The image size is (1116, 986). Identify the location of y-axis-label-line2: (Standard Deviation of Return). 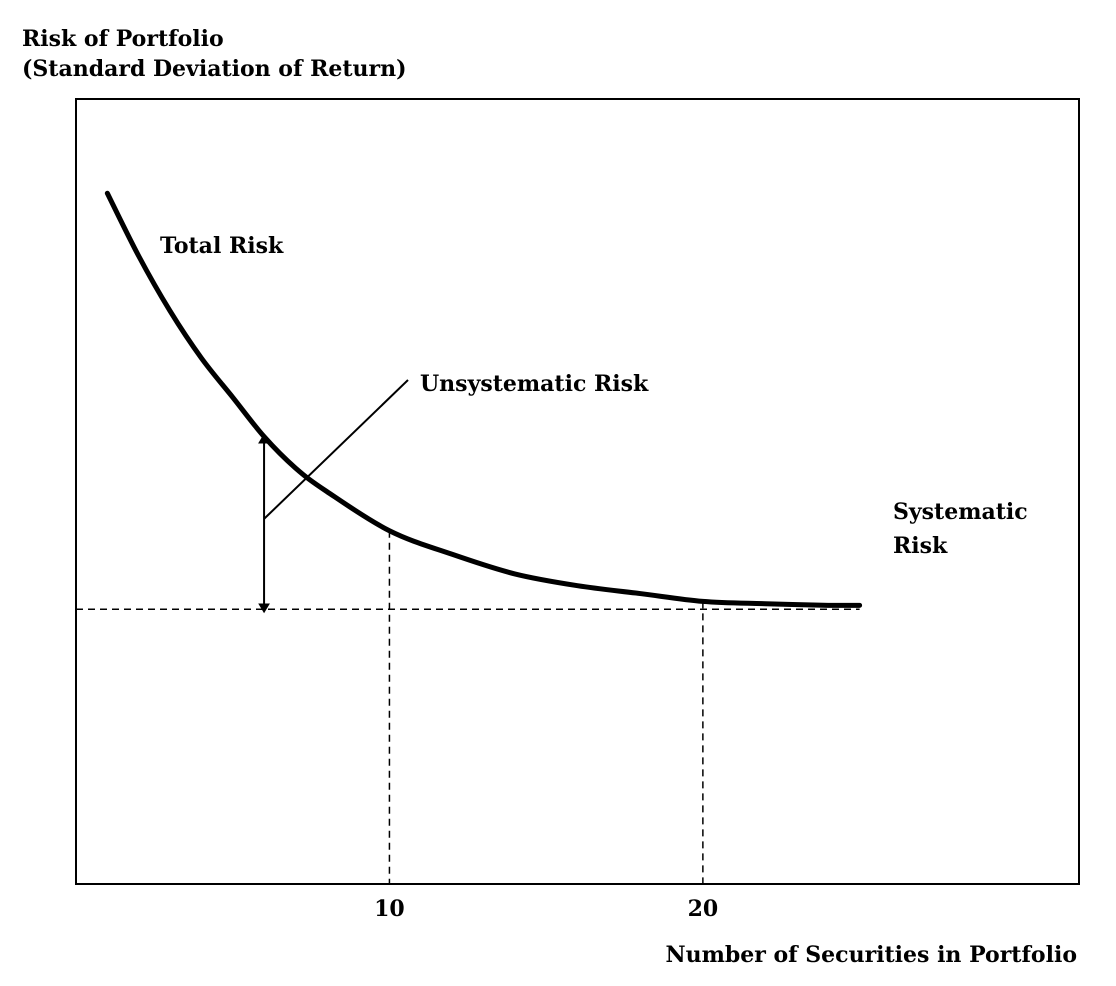
(214, 69).